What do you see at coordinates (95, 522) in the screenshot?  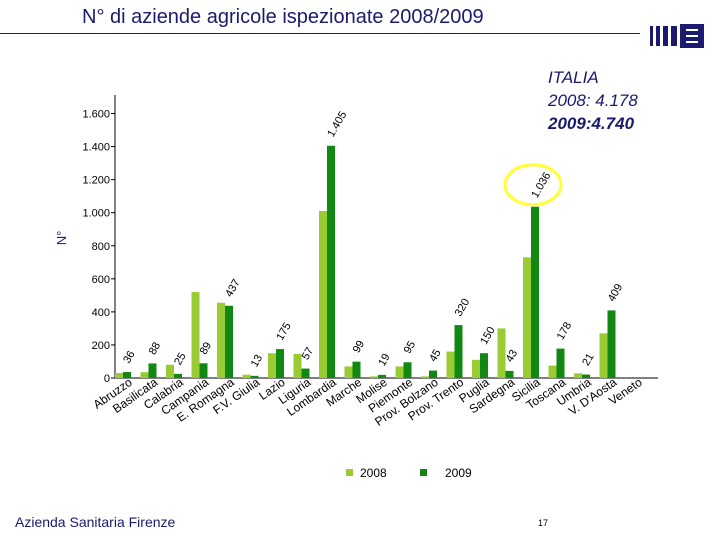 I see `footer-organization: Azienda Sanitaria Firenze` at bounding box center [95, 522].